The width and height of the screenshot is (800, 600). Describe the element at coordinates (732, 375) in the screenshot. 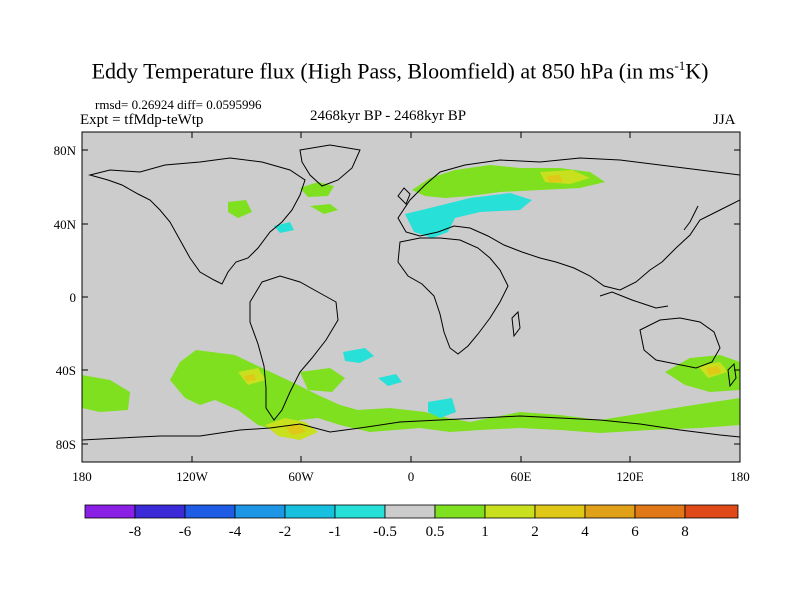

I see `coastline-new-zealand` at that location.